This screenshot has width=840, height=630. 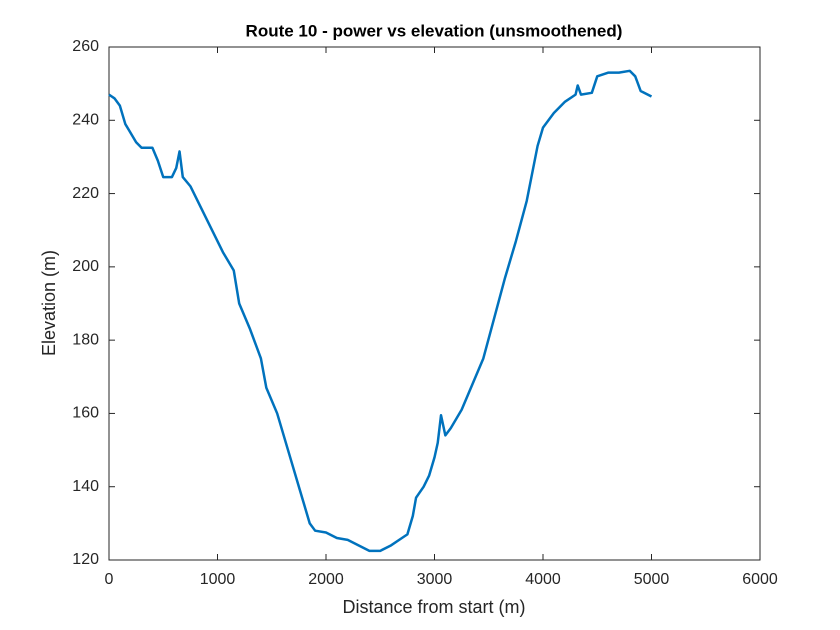 What do you see at coordinates (218, 579) in the screenshot?
I see `x-tick-label: 1000` at bounding box center [218, 579].